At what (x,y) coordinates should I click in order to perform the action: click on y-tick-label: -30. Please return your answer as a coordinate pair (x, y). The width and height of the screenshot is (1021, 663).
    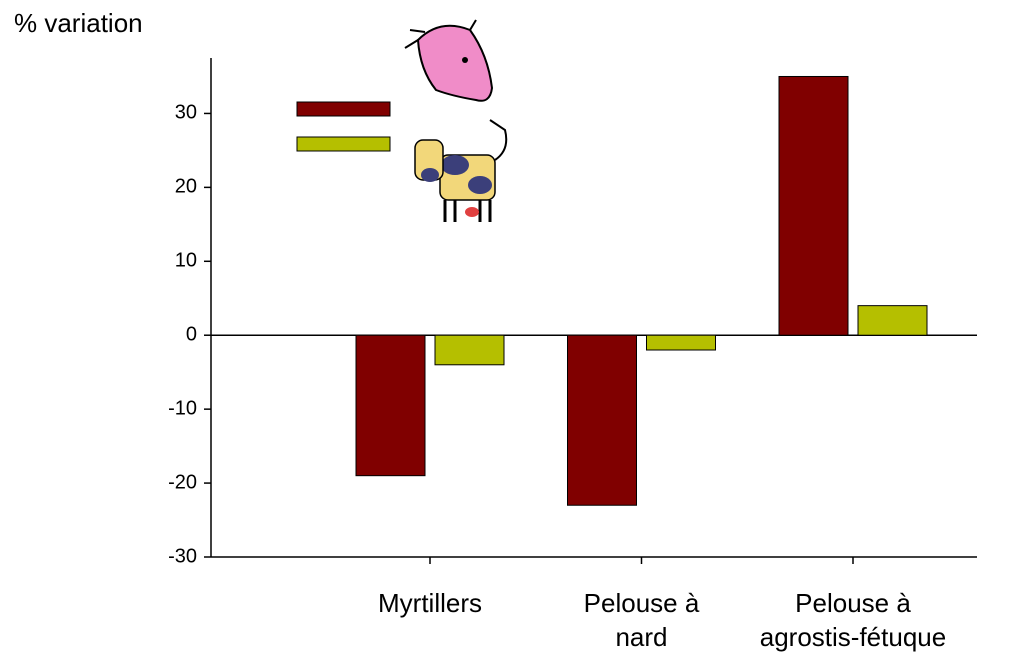
    Looking at the image, I should click on (182, 556).